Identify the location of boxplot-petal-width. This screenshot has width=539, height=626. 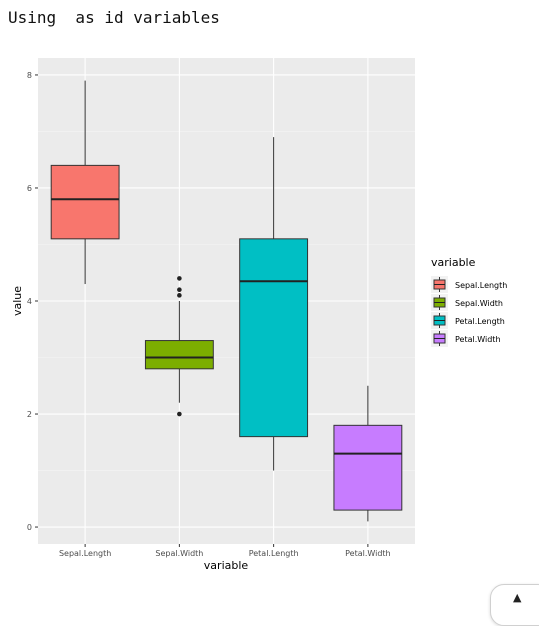
(368, 453).